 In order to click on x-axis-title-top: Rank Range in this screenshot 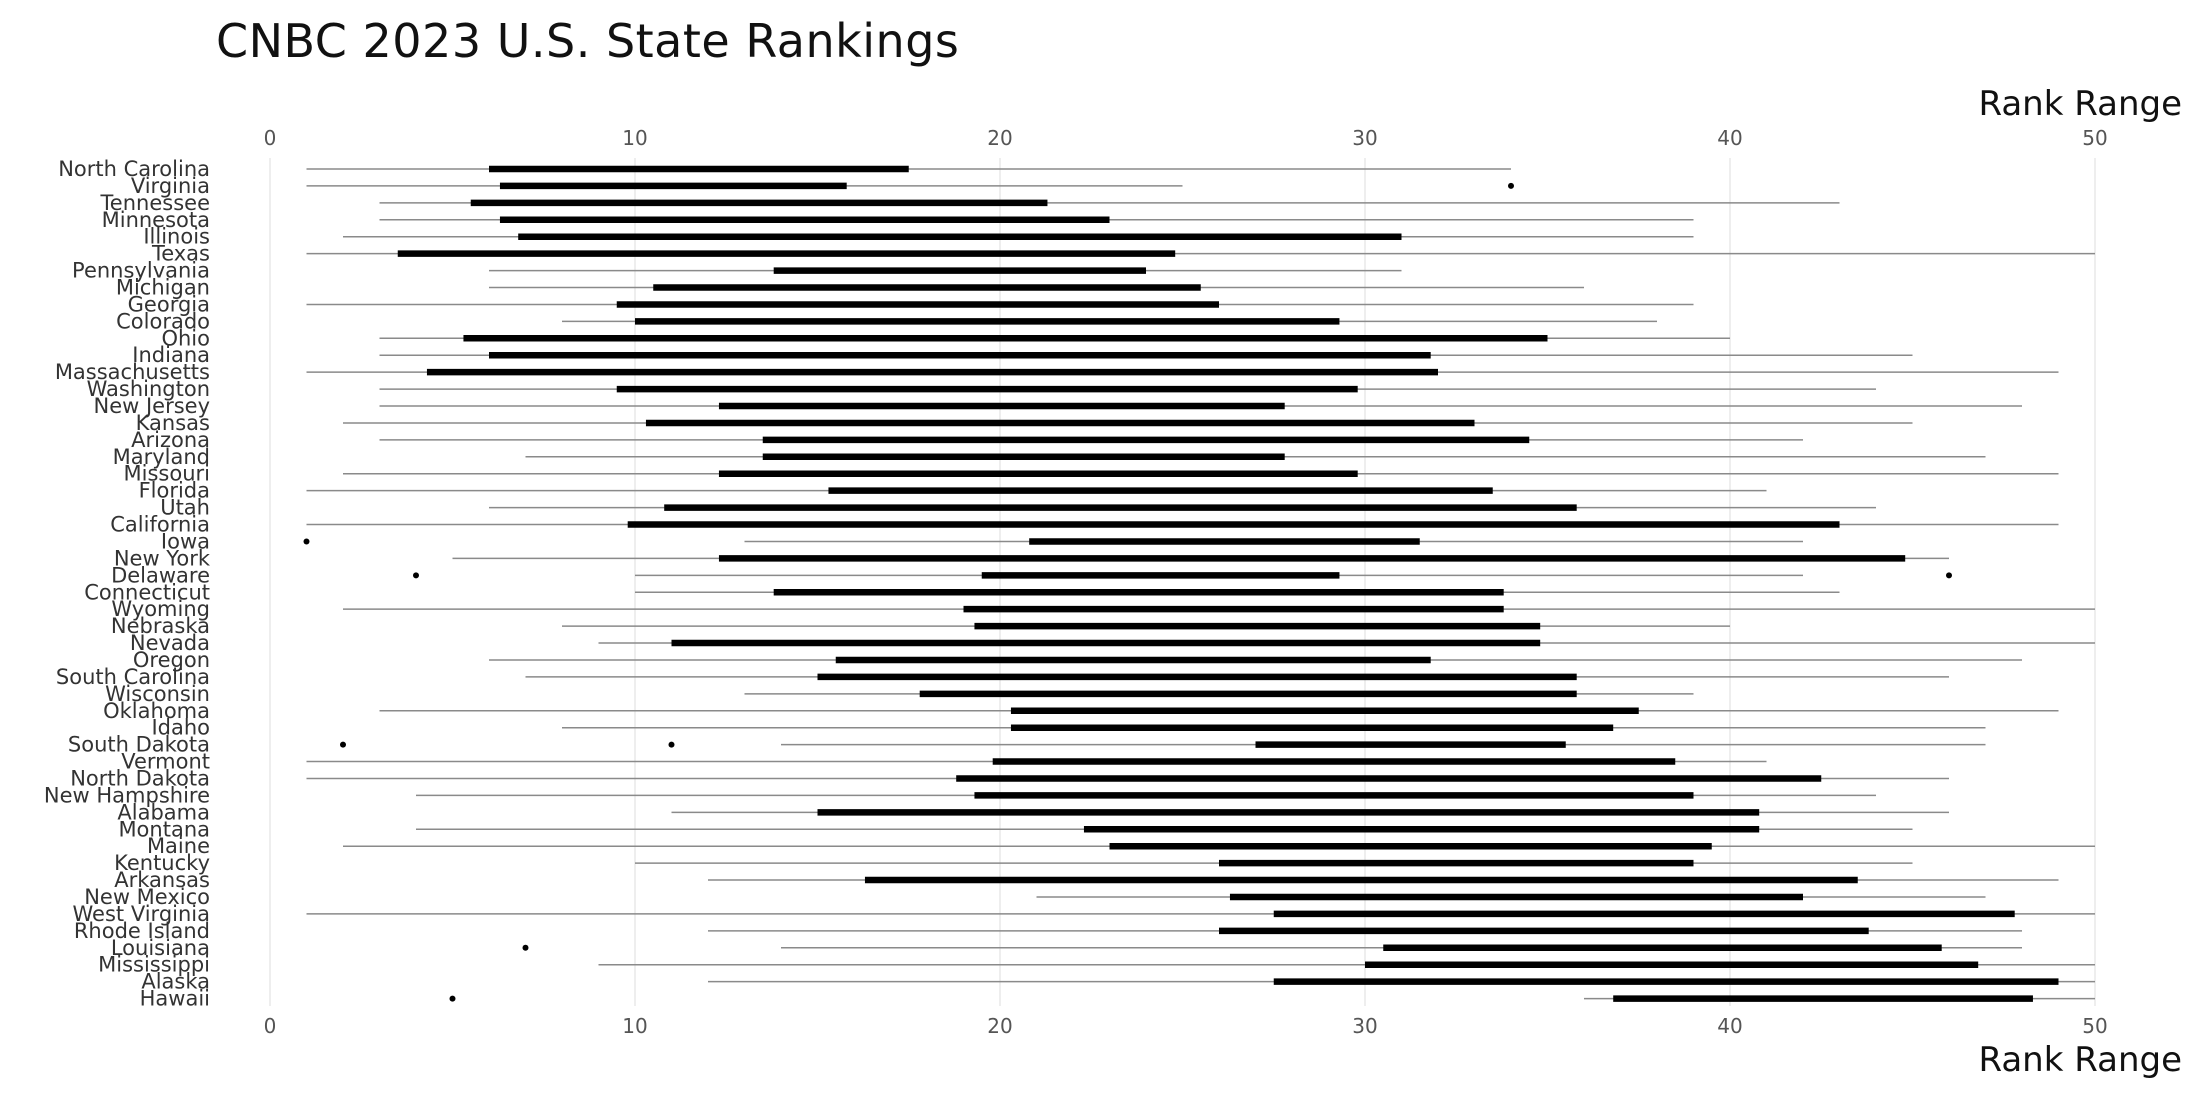, I will do `click(2080, 104)`.